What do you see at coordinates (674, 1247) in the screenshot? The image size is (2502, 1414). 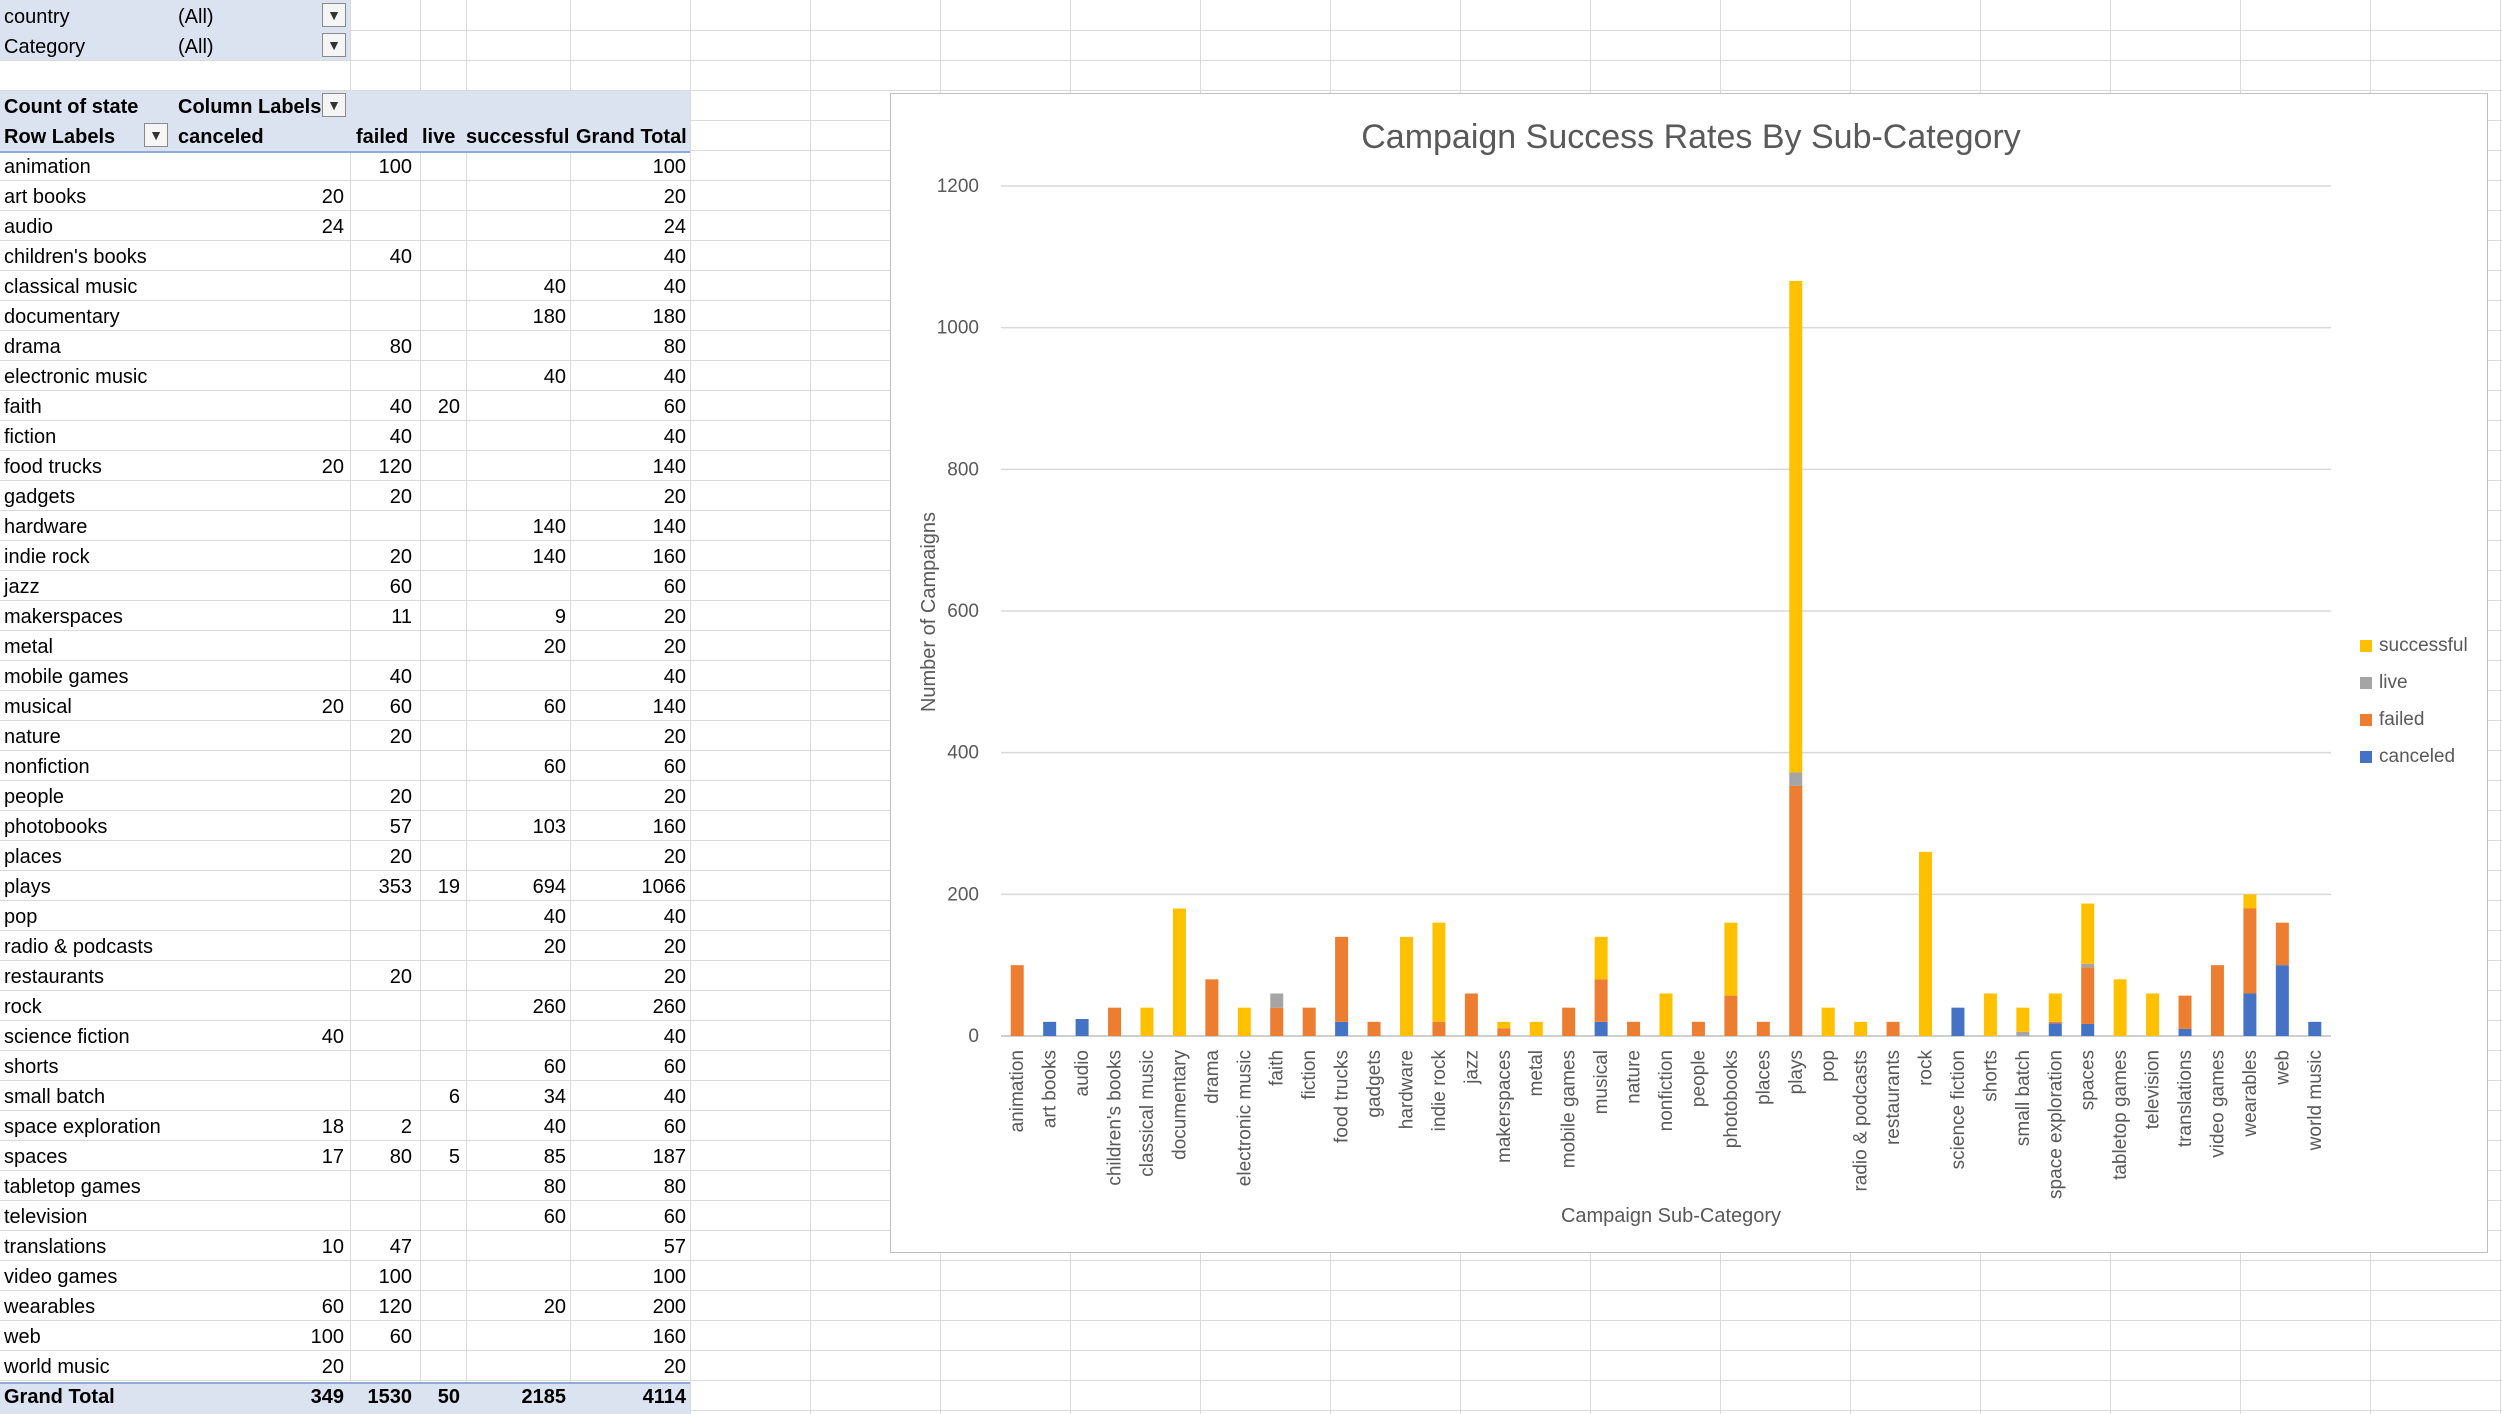 I see `pivot-cell-total: 57` at bounding box center [674, 1247].